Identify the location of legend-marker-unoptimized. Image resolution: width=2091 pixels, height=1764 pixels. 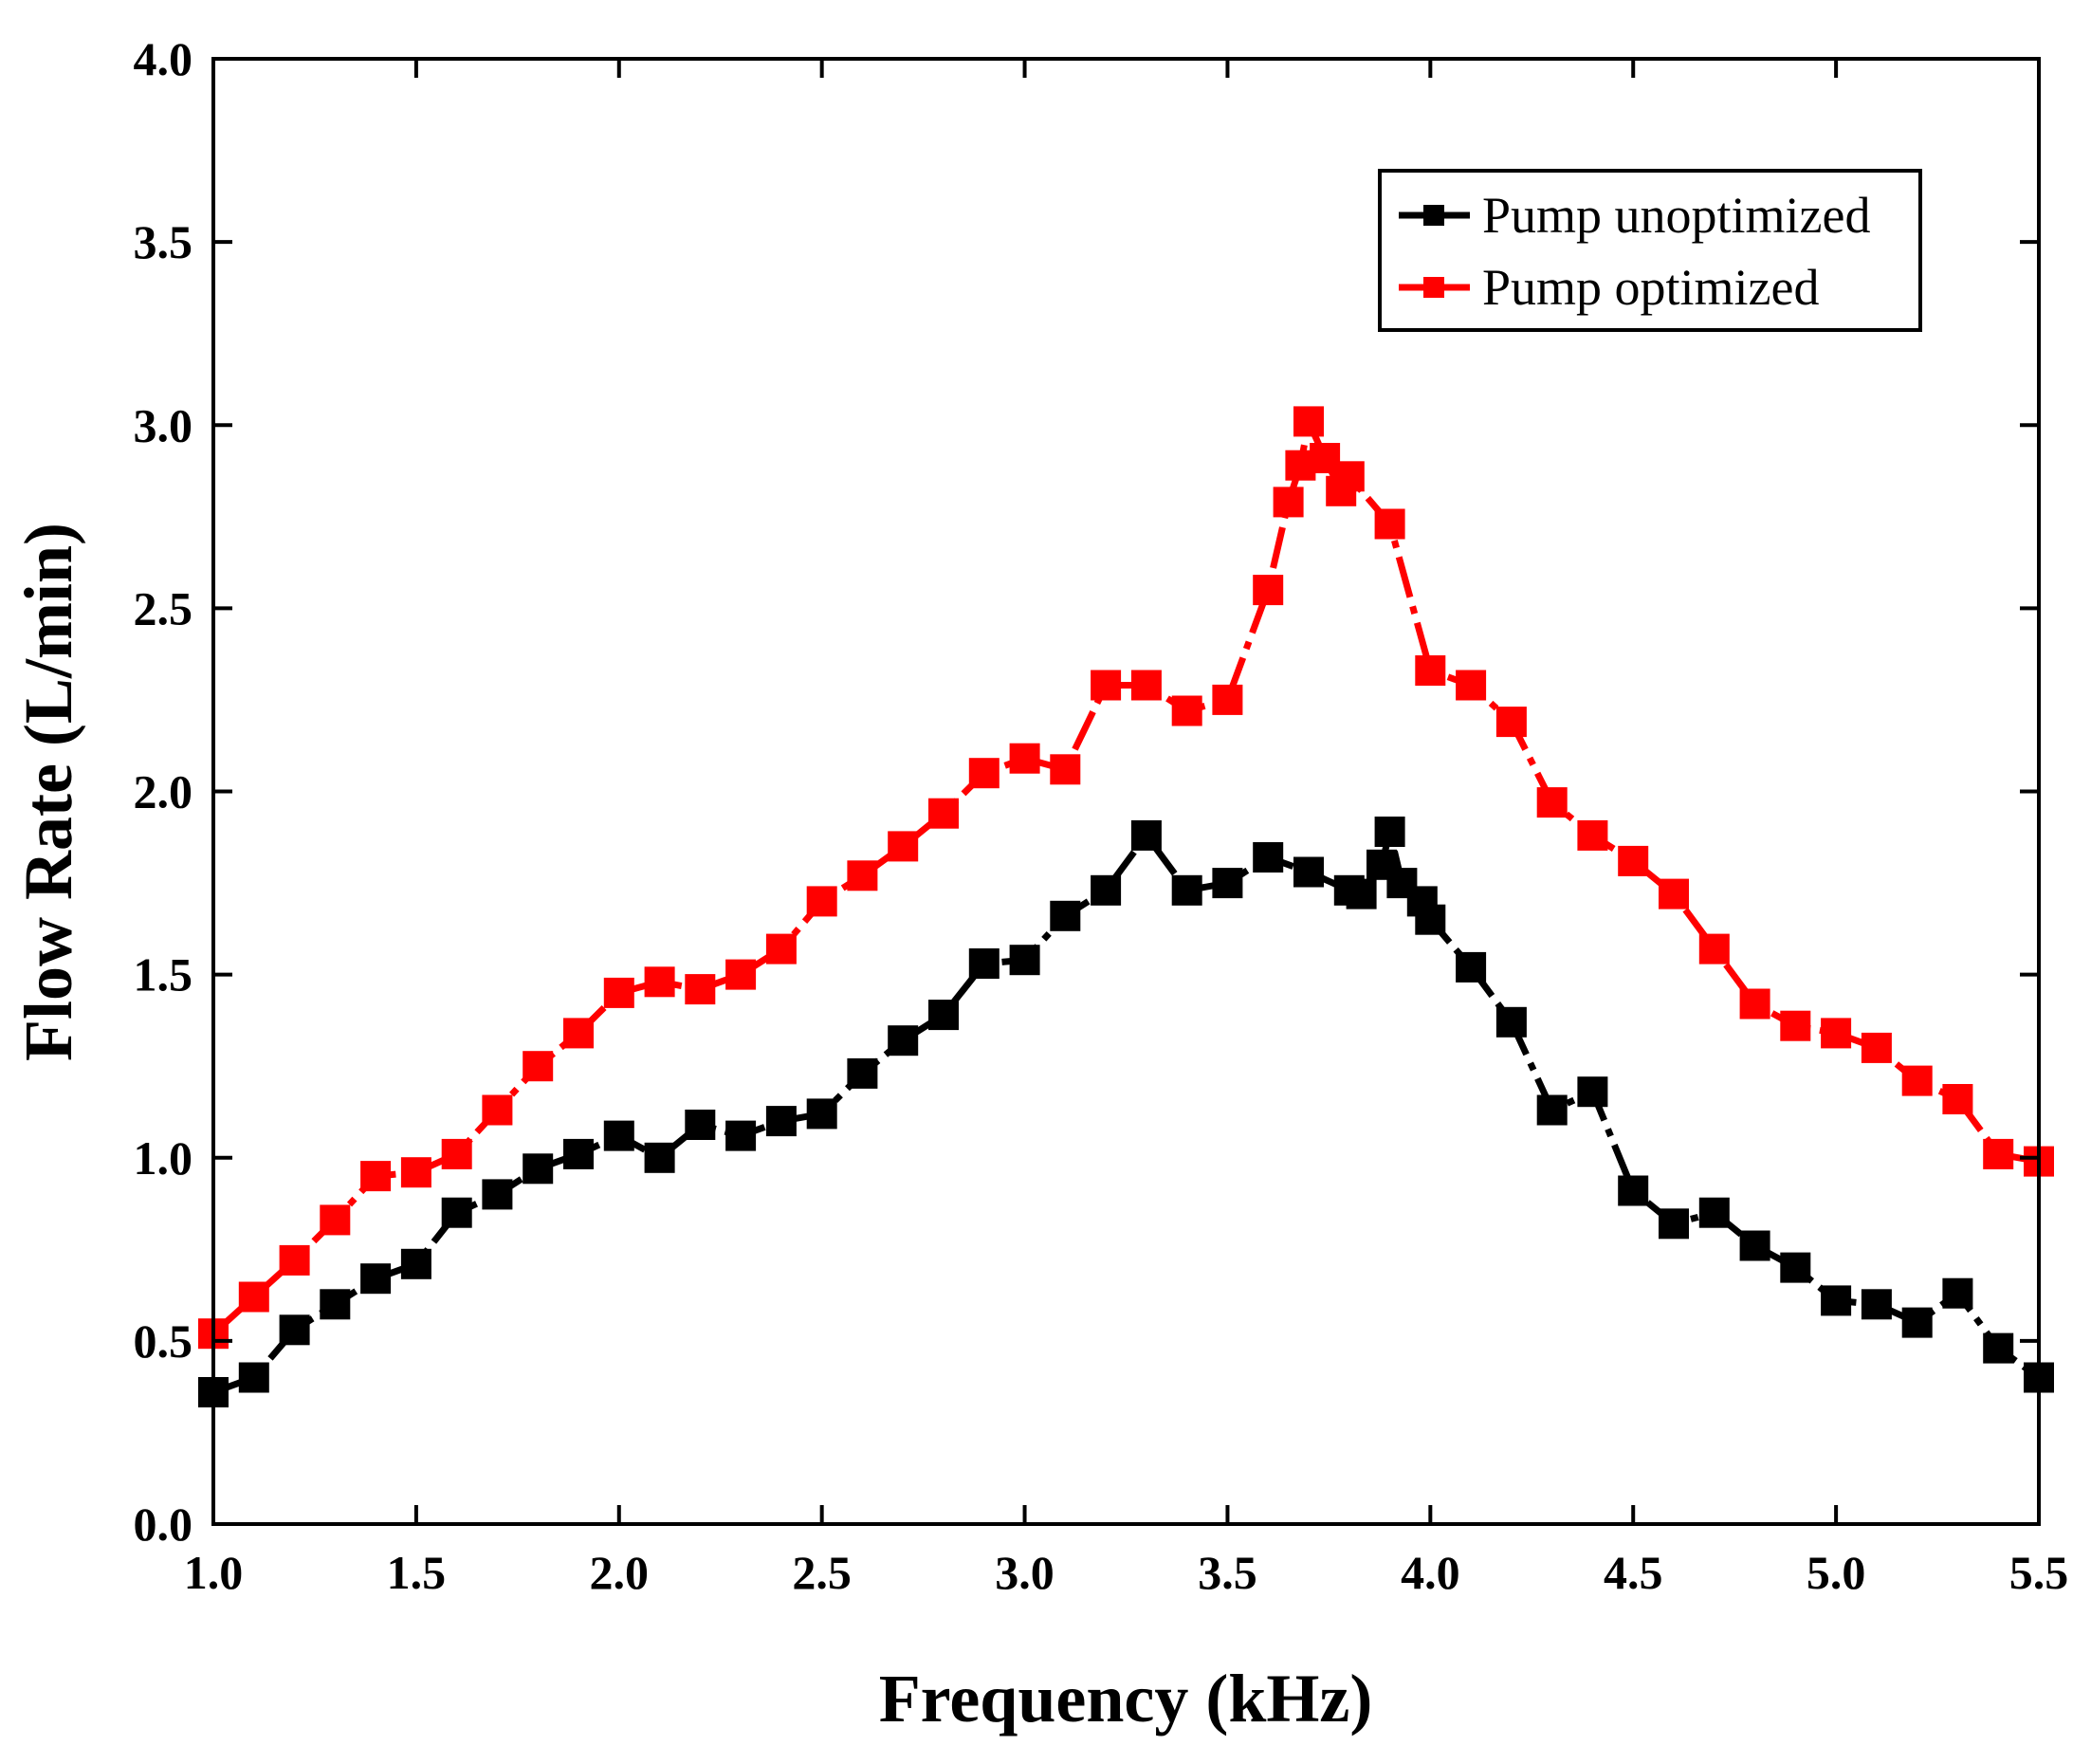
(1433, 215).